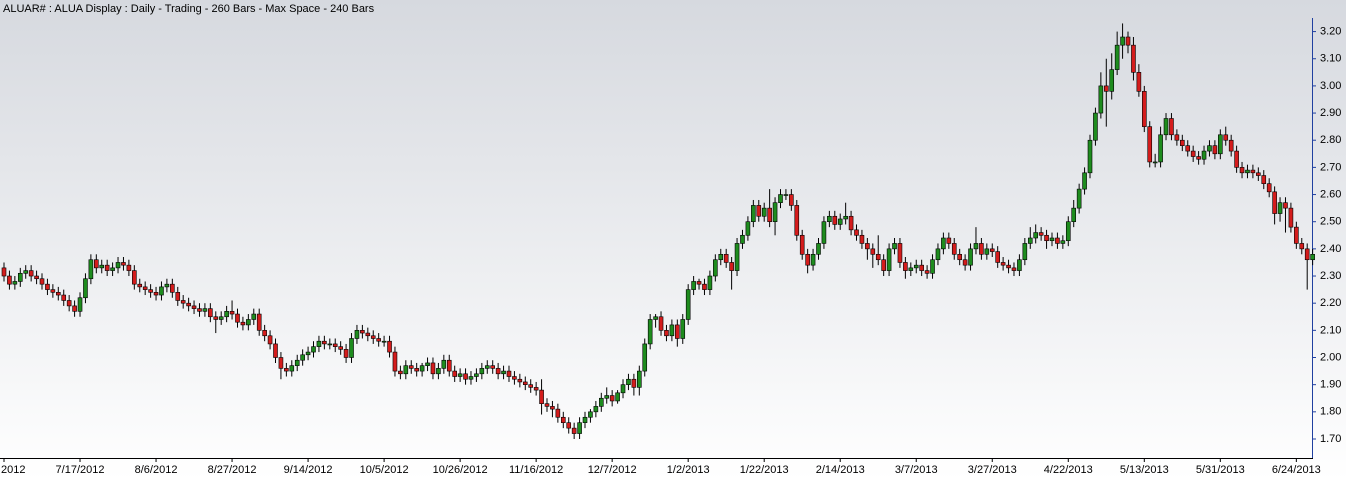 This screenshot has width=1346, height=480. Describe the element at coordinates (308, 470) in the screenshot. I see `x-tick-label: 9/14/2012` at that location.